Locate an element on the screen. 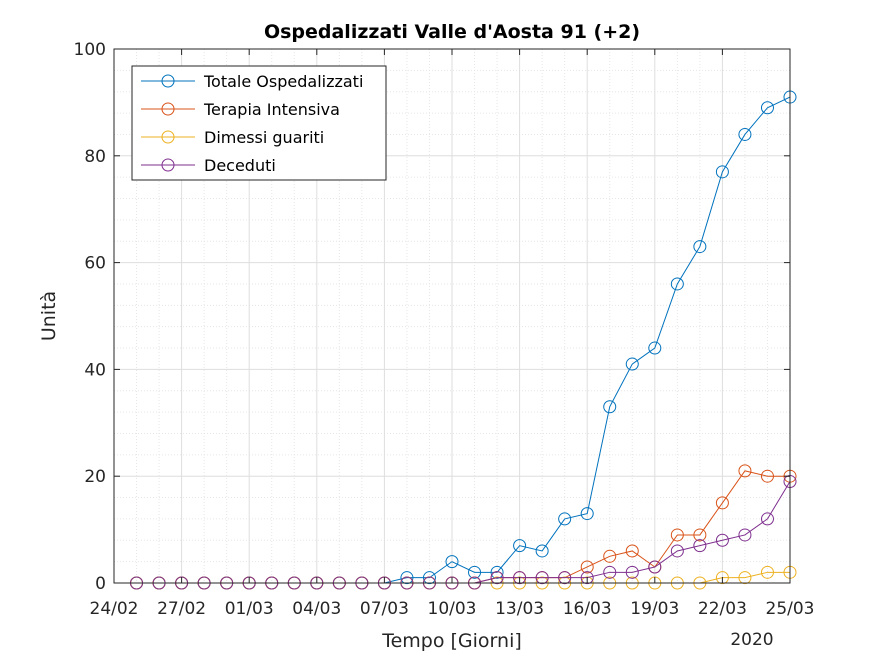 The image size is (875, 656). y-tick-label: 100 is located at coordinates (90, 50).